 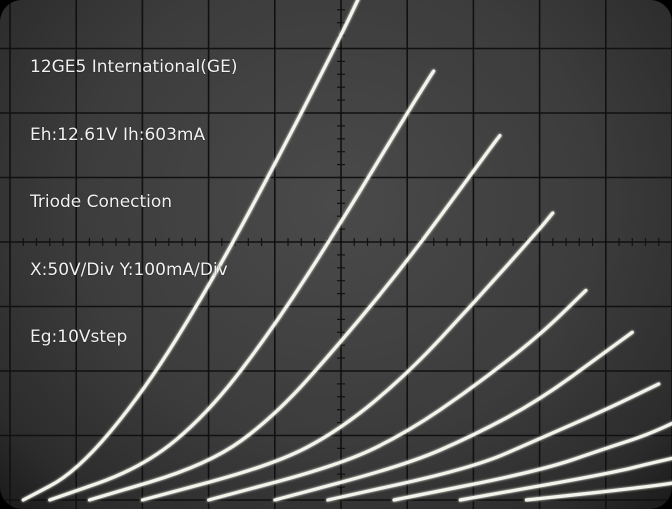 What do you see at coordinates (101, 202) in the screenshot?
I see `caption-connection: Triode Conection` at bounding box center [101, 202].